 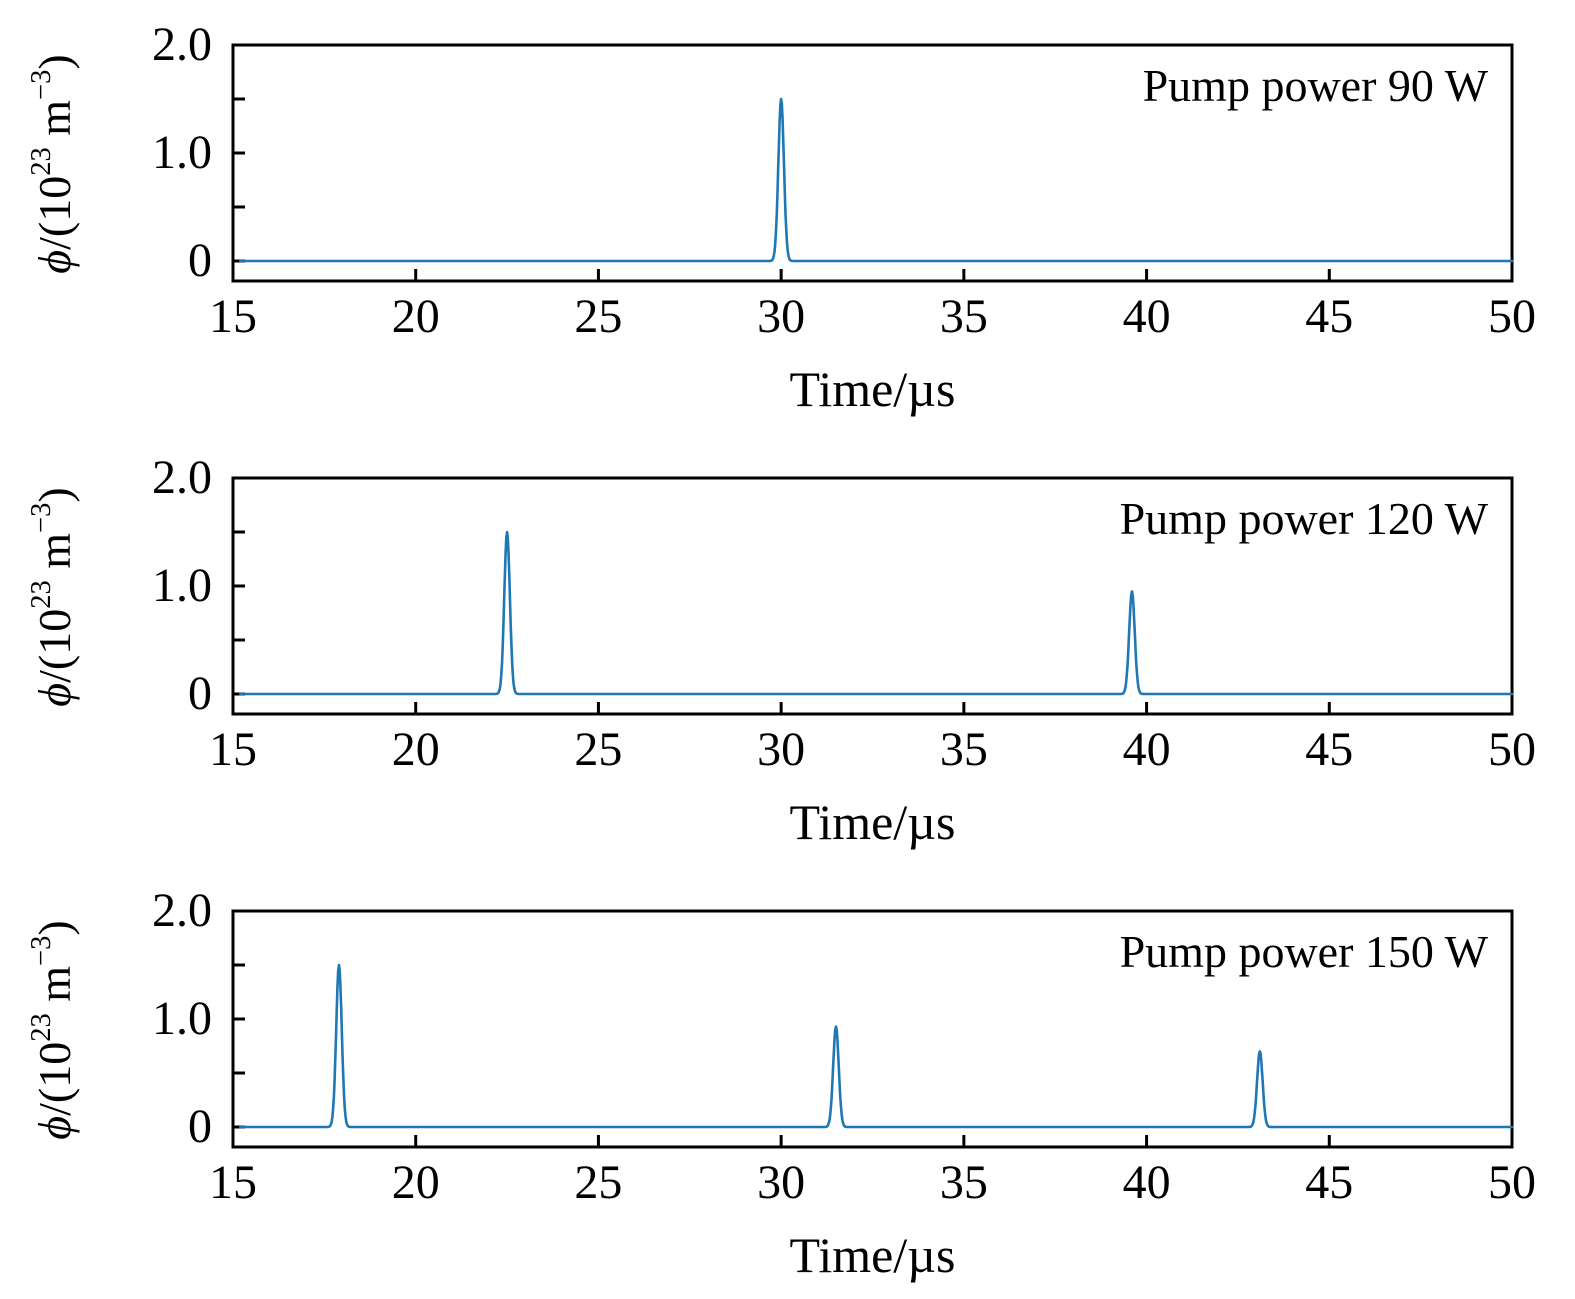 I want to click on annotation-pump-power: Pump power 120 W, so click(x=1303, y=518).